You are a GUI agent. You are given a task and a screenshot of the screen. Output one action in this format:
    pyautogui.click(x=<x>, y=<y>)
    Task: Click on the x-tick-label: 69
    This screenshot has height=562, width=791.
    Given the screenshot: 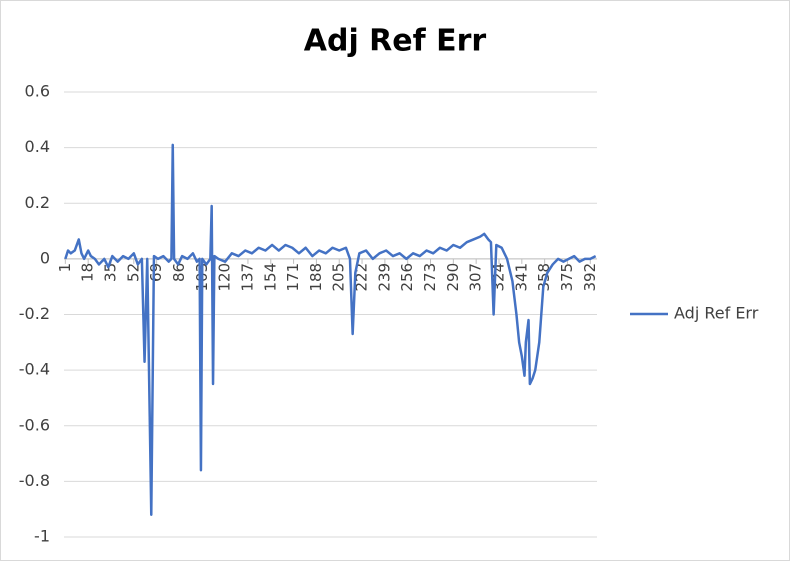 What is the action you would take?
    pyautogui.click(x=156, y=272)
    